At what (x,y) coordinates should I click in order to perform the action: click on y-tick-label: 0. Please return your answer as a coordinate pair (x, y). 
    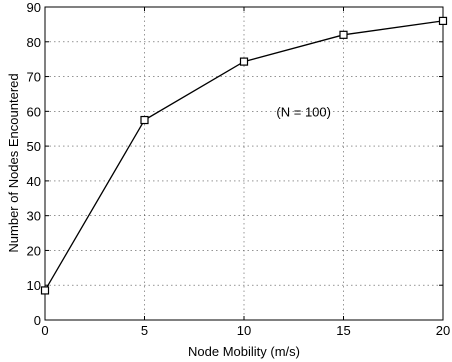
    Looking at the image, I should click on (37, 320).